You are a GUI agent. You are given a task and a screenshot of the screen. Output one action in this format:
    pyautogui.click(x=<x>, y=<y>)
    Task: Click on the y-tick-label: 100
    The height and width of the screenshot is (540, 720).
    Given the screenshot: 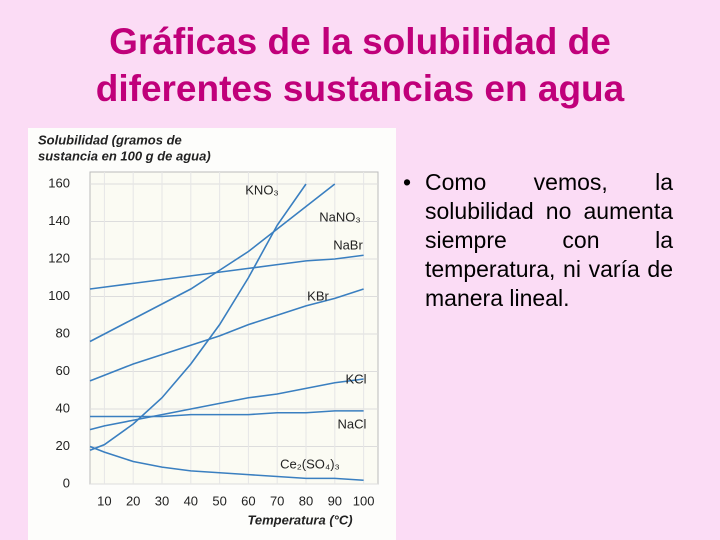 What is the action you would take?
    pyautogui.click(x=59, y=295)
    